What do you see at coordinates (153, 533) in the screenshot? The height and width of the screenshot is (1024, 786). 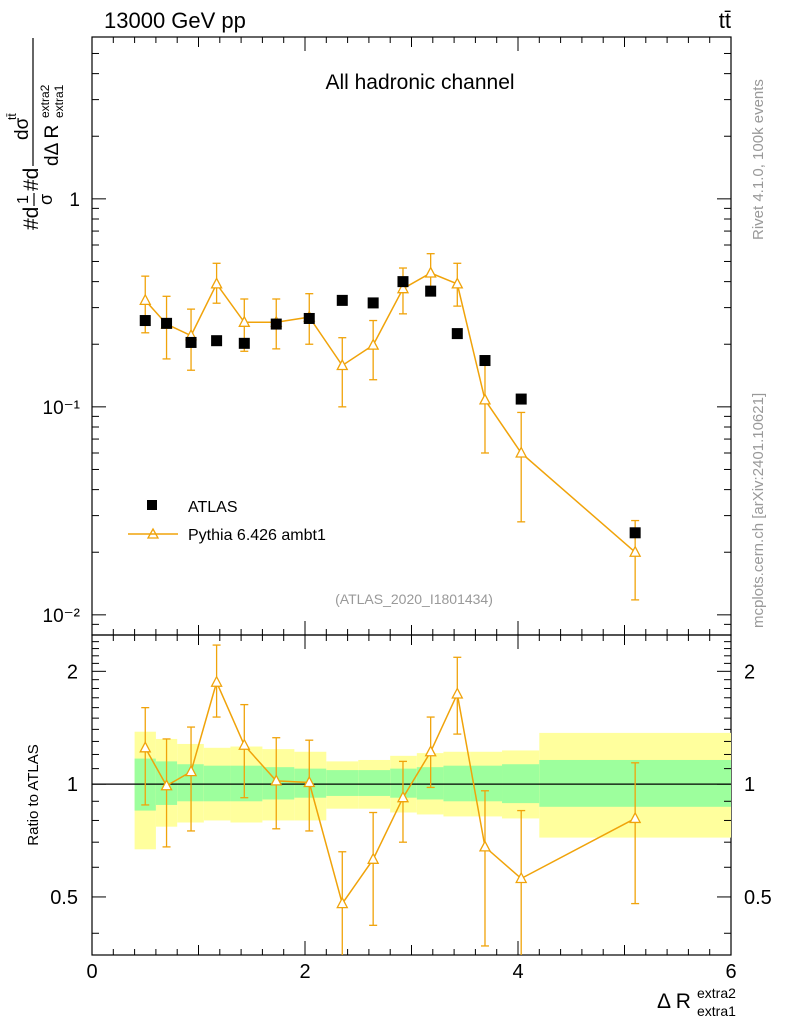 I see `legend-mc-marker` at bounding box center [153, 533].